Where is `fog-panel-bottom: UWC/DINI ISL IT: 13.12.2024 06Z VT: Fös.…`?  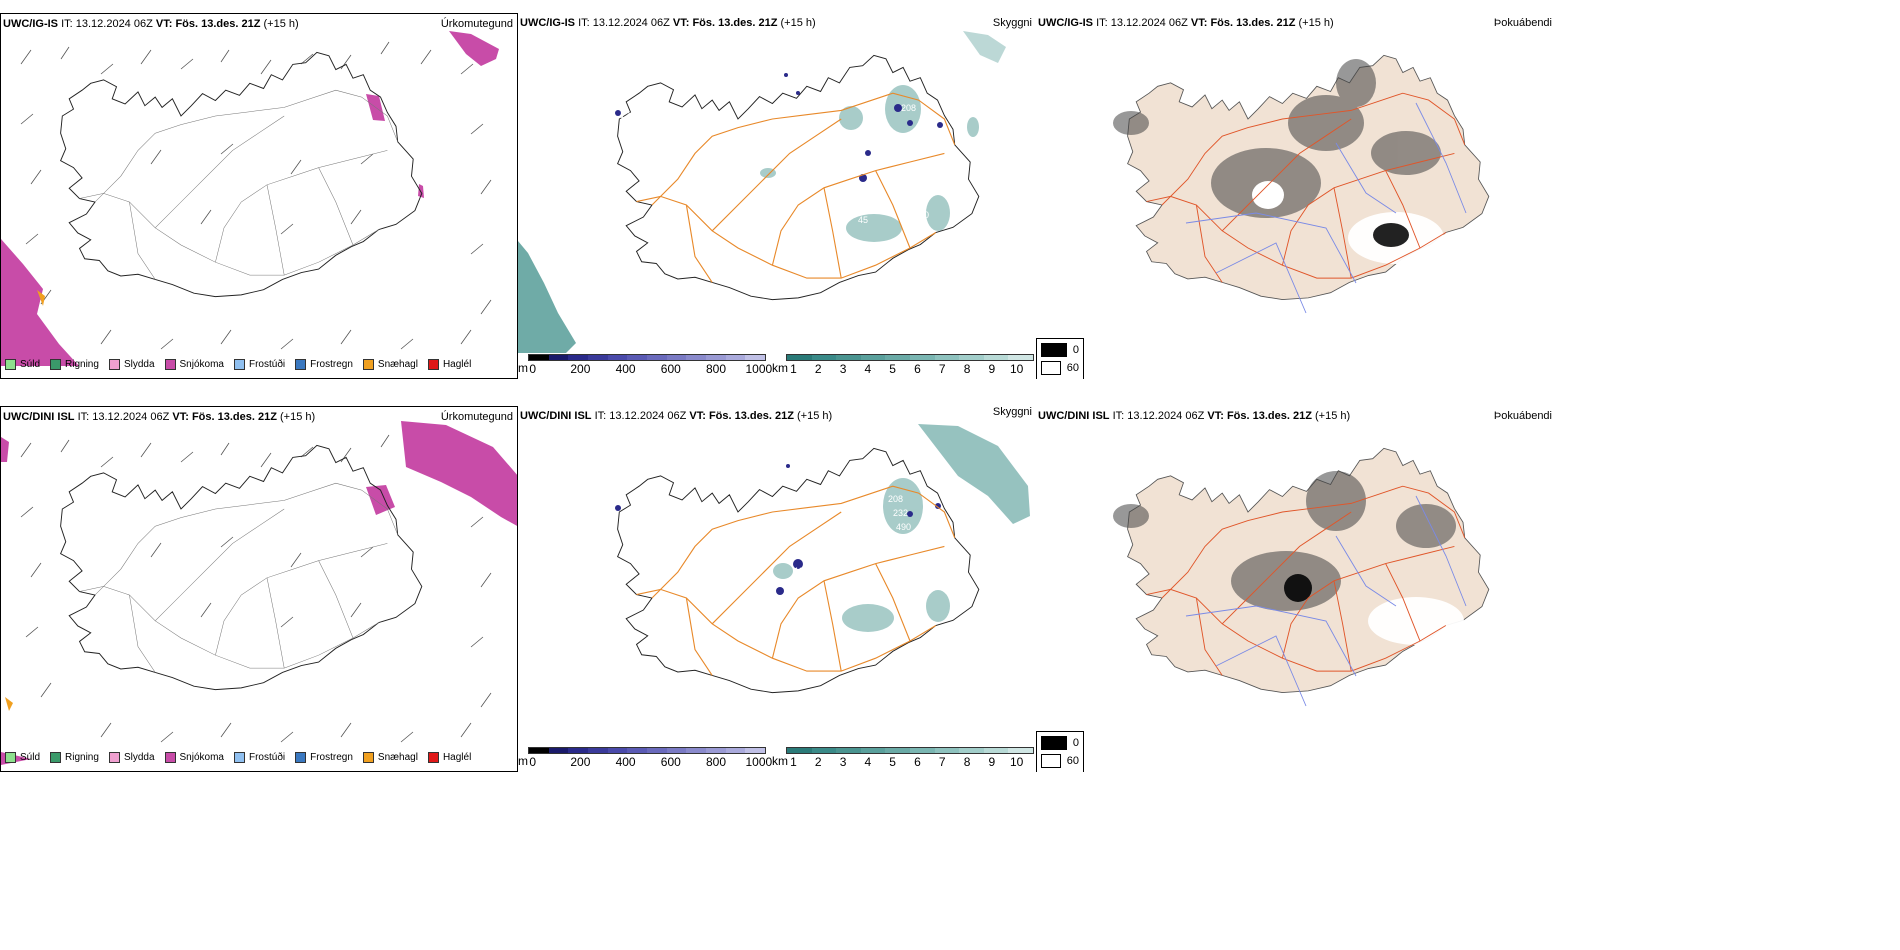
fog-panel-bottom: UWC/DINI ISL IT: 13.12.2024 06Z VT: Fös.… is located at coordinates (1296, 589).